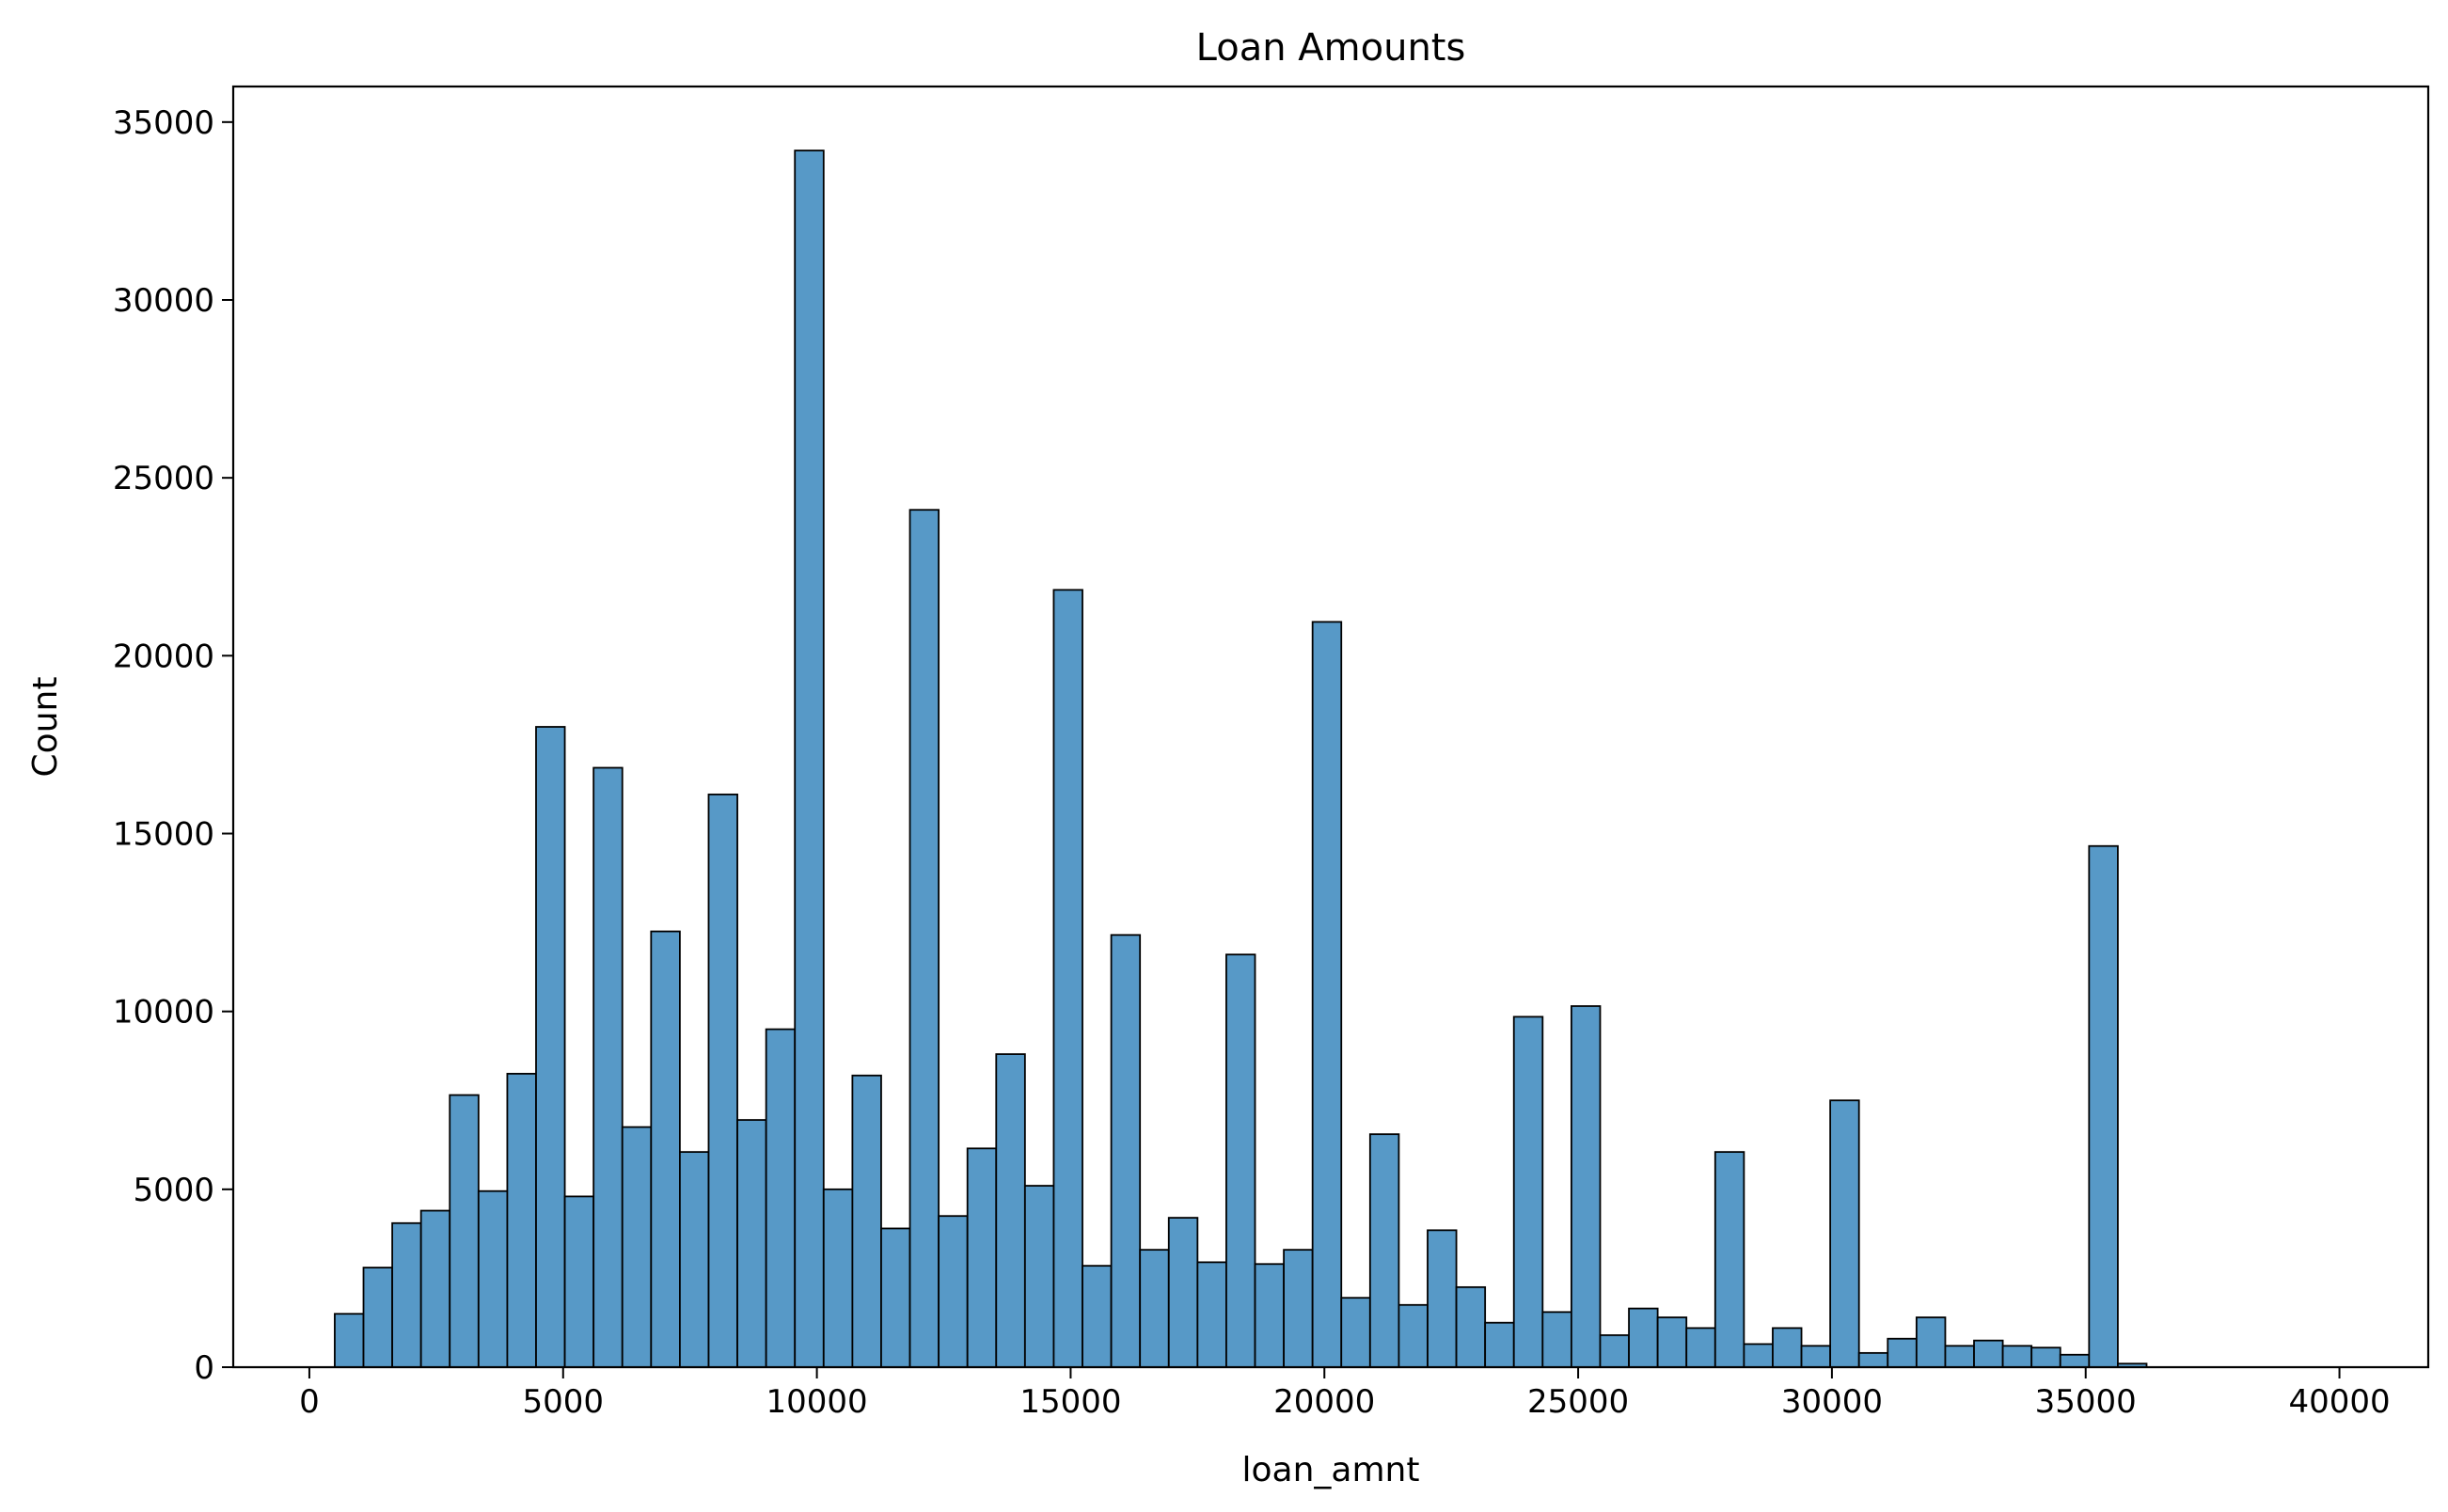 The height and width of the screenshot is (1512, 2448). I want to click on x-tick-label: 35000, so click(2086, 1402).